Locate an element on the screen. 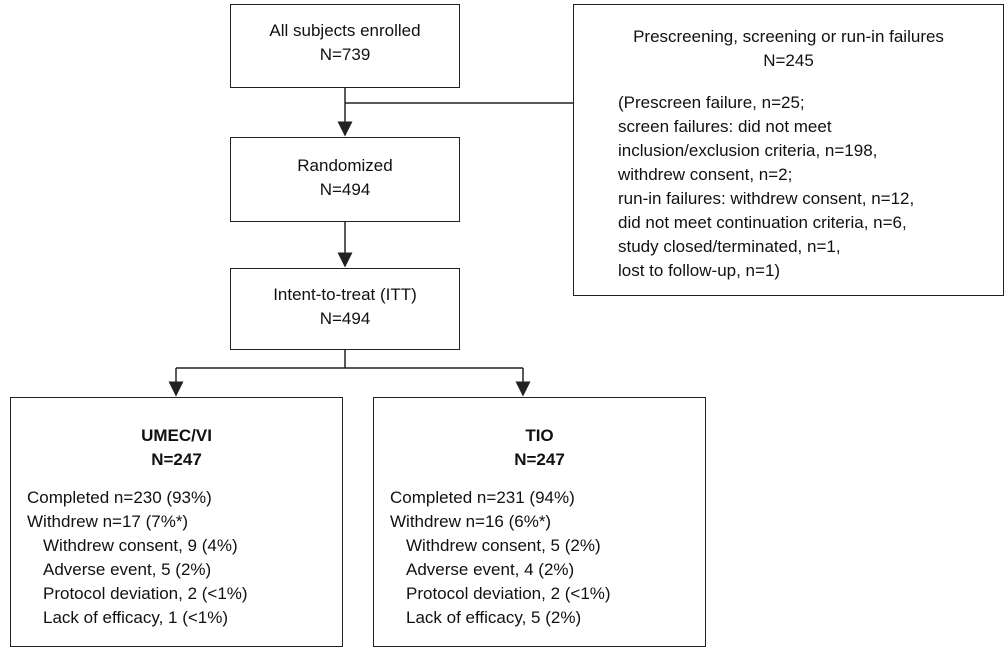  reason: Lack of efficacy, 5 (2%) is located at coordinates (494, 617).